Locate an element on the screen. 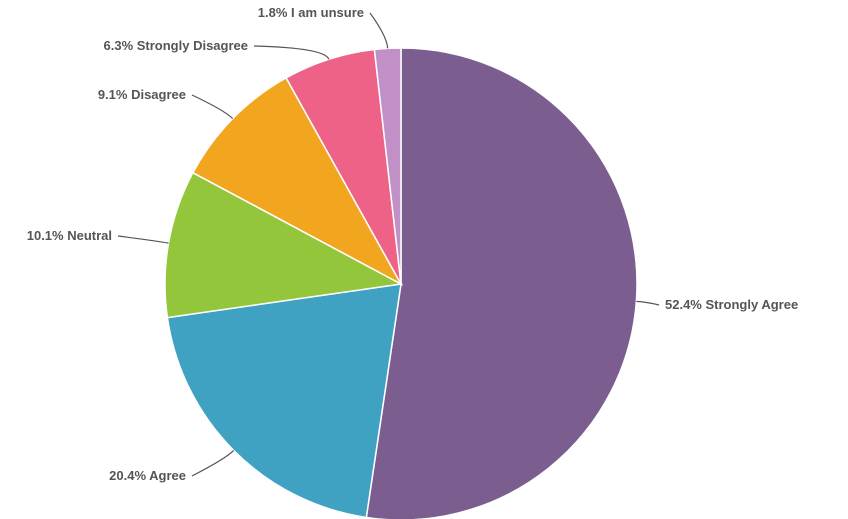 The height and width of the screenshot is (519, 848). leader-line-i-am-unsure is located at coordinates (379, 30).